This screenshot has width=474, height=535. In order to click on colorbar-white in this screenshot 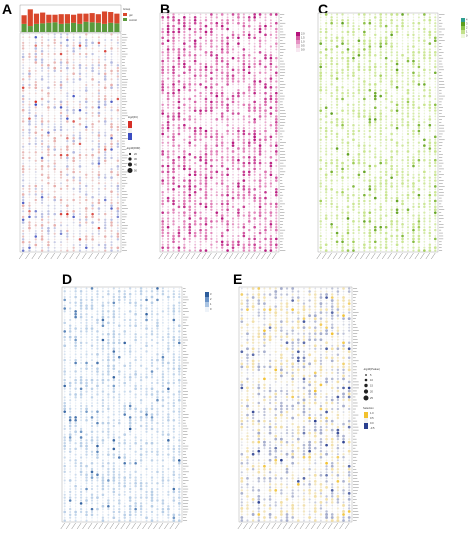, I will do `click(130, 130)`.